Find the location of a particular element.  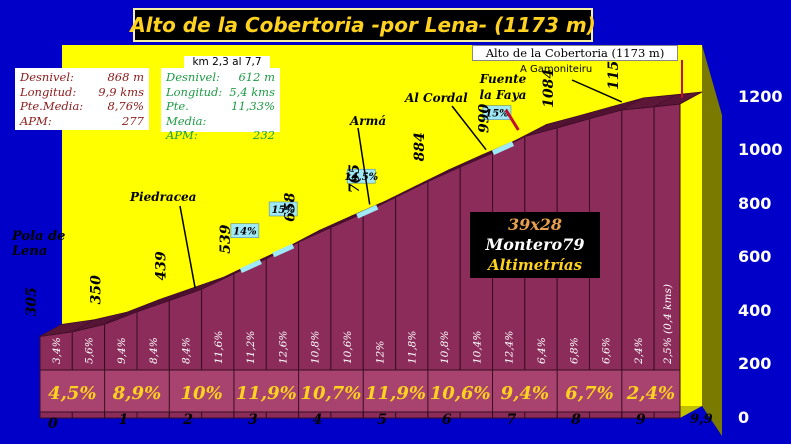

x-tick-label: 6 is located at coordinates (446, 420).